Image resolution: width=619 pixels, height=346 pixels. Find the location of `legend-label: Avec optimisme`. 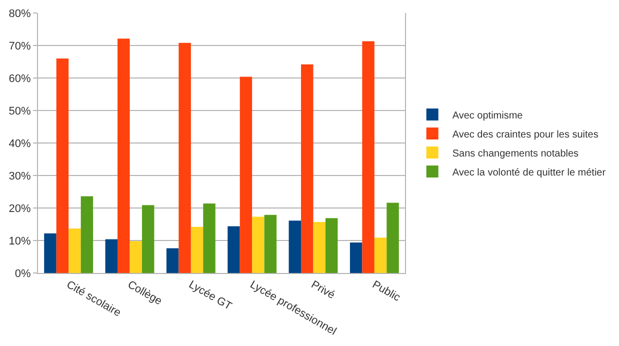

legend-label: Avec optimisme is located at coordinates (488, 116).